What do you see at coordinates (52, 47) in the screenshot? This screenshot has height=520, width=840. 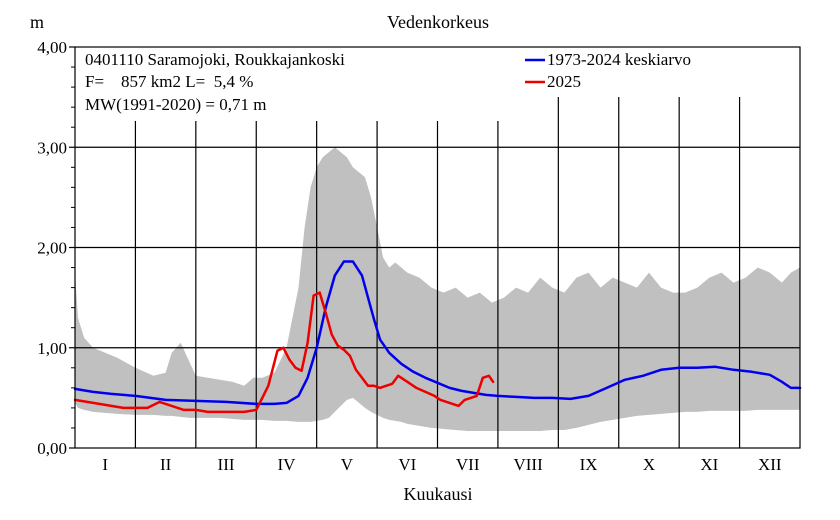 I see `y-tick-label: 4,00` at bounding box center [52, 47].